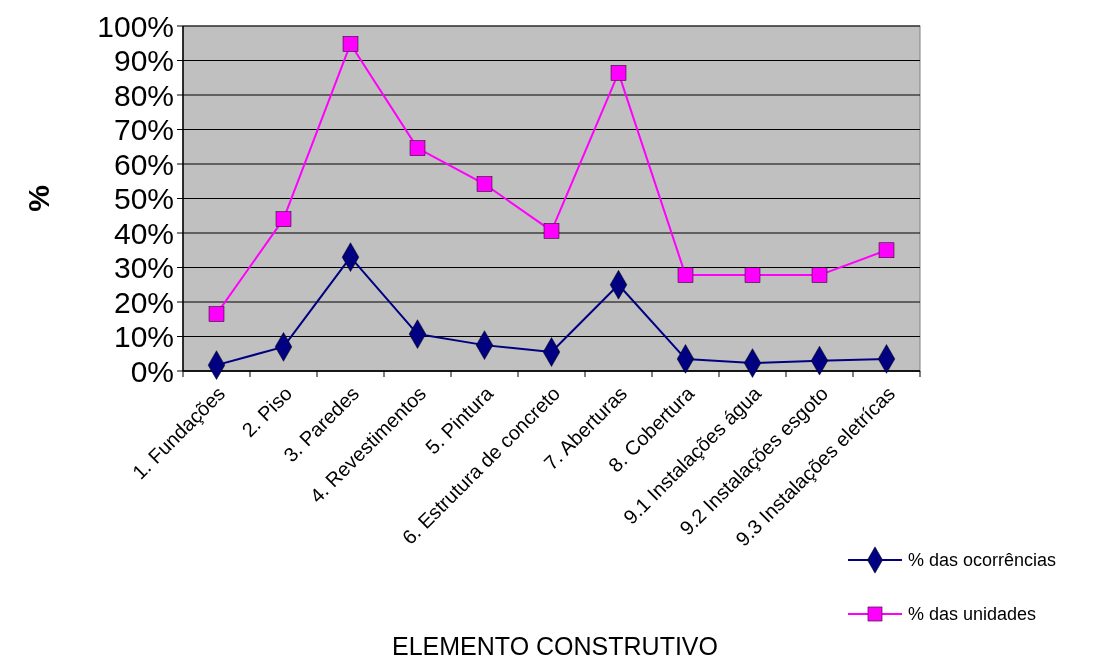 Image resolution: width=1110 pixels, height=666 pixels. Describe the element at coordinates (143, 267) in the screenshot. I see `y-tick-label: 30%` at that location.